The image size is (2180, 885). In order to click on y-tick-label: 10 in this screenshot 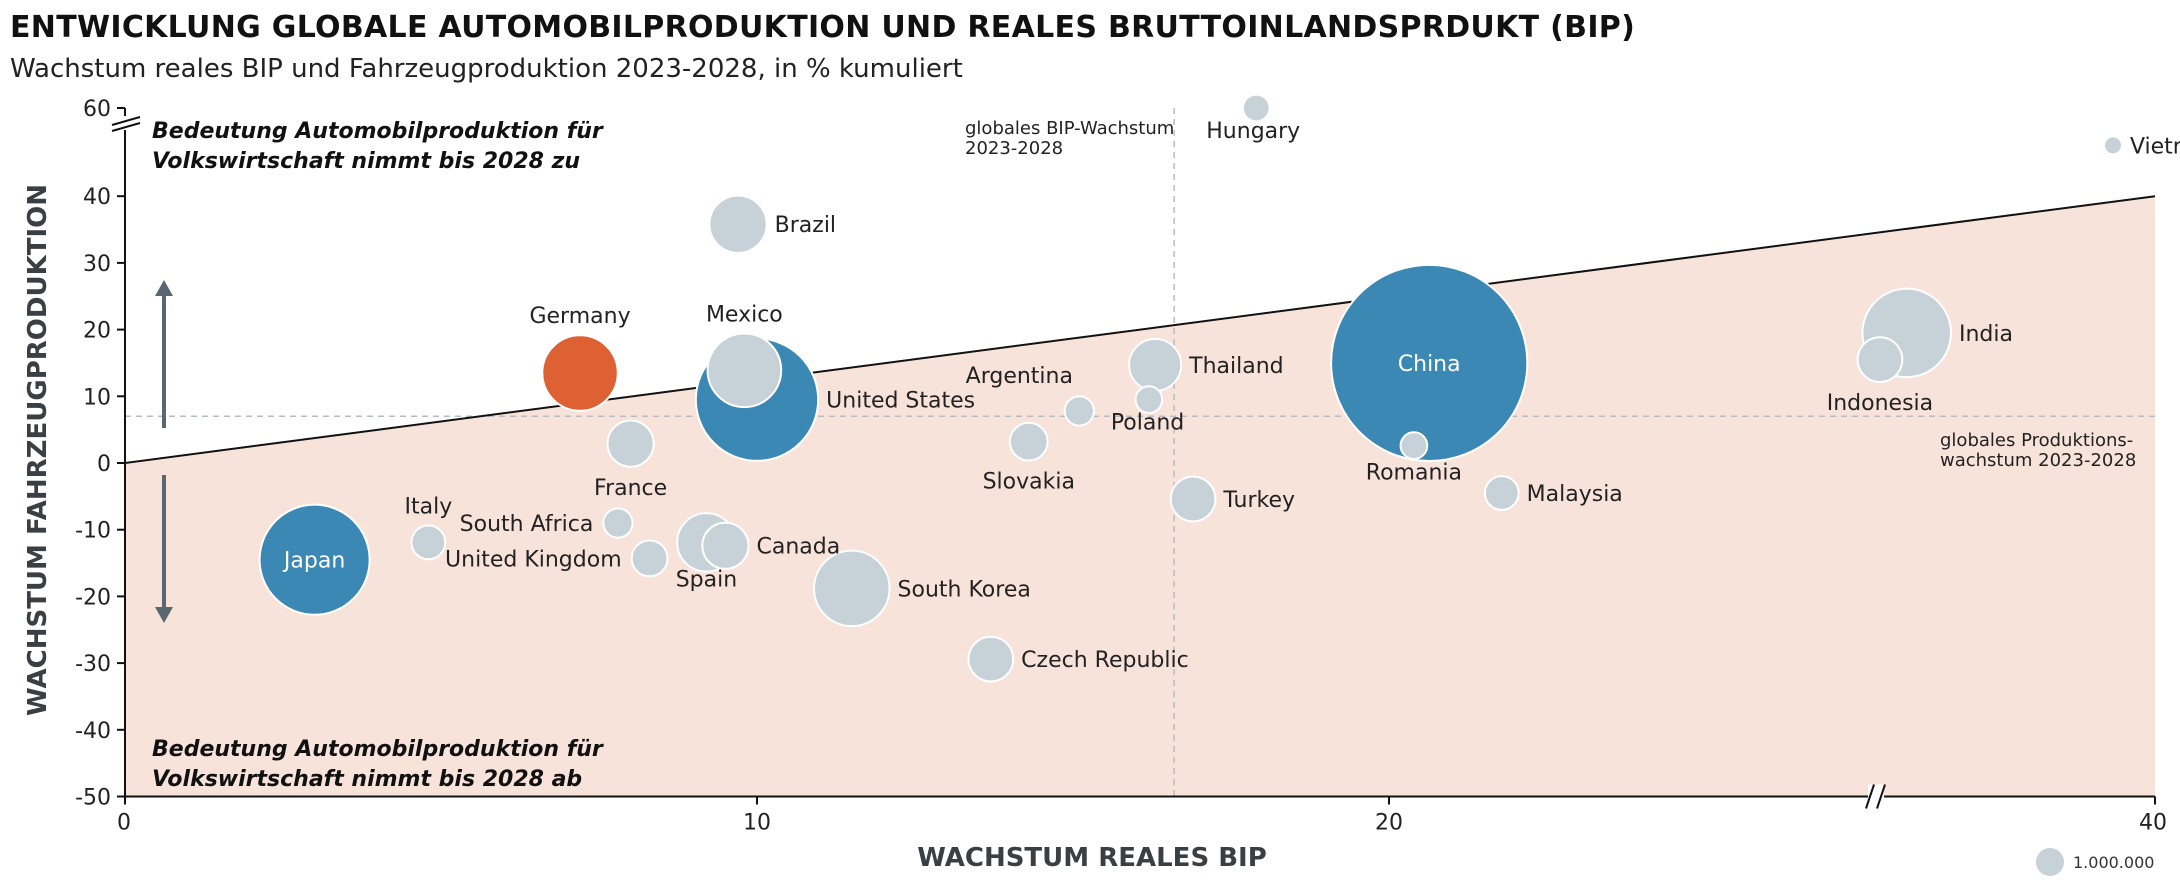, I will do `click(97, 397)`.